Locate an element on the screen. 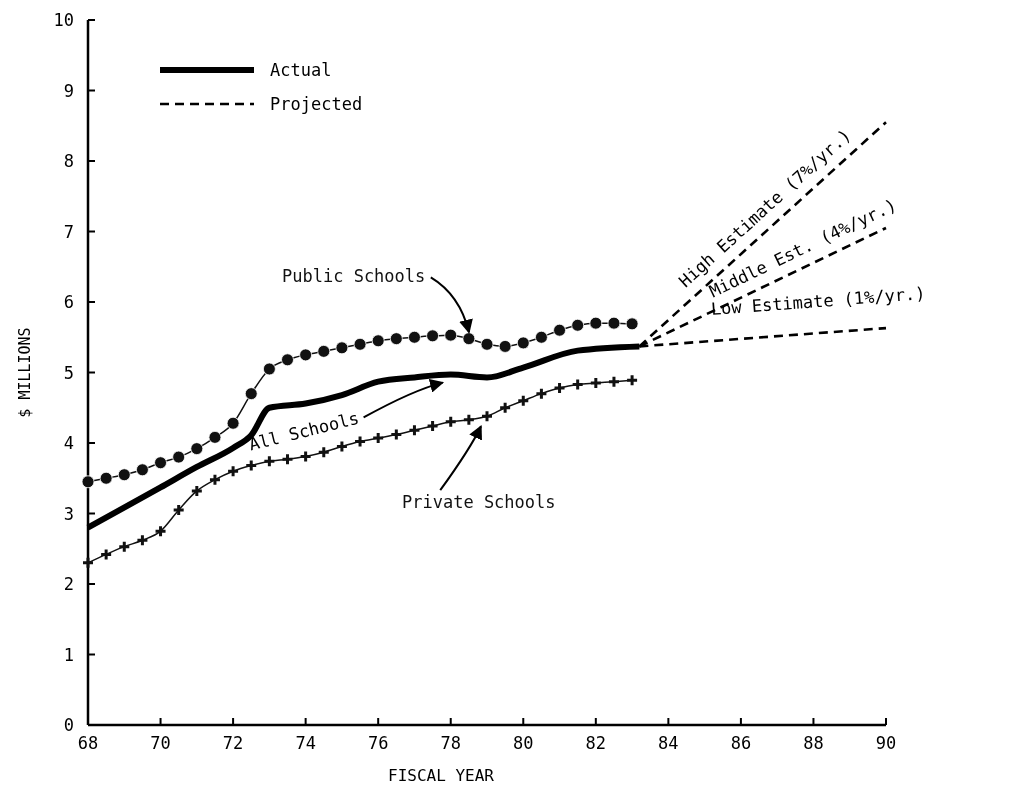 This screenshot has height=801, width=1026. x-tick-label: 74 is located at coordinates (305, 743).